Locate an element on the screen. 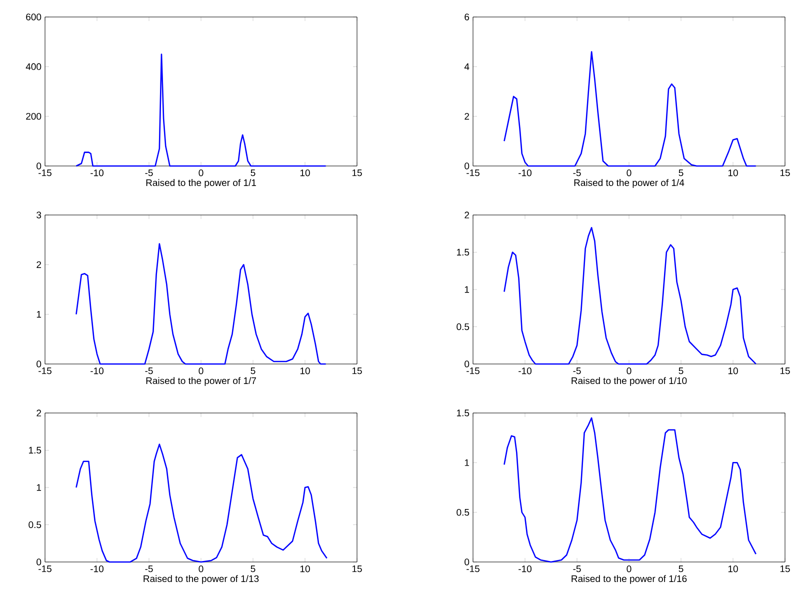 This screenshot has height=607, width=797. x-axis-title: Raised to the power of 1/4 is located at coordinates (629, 183).